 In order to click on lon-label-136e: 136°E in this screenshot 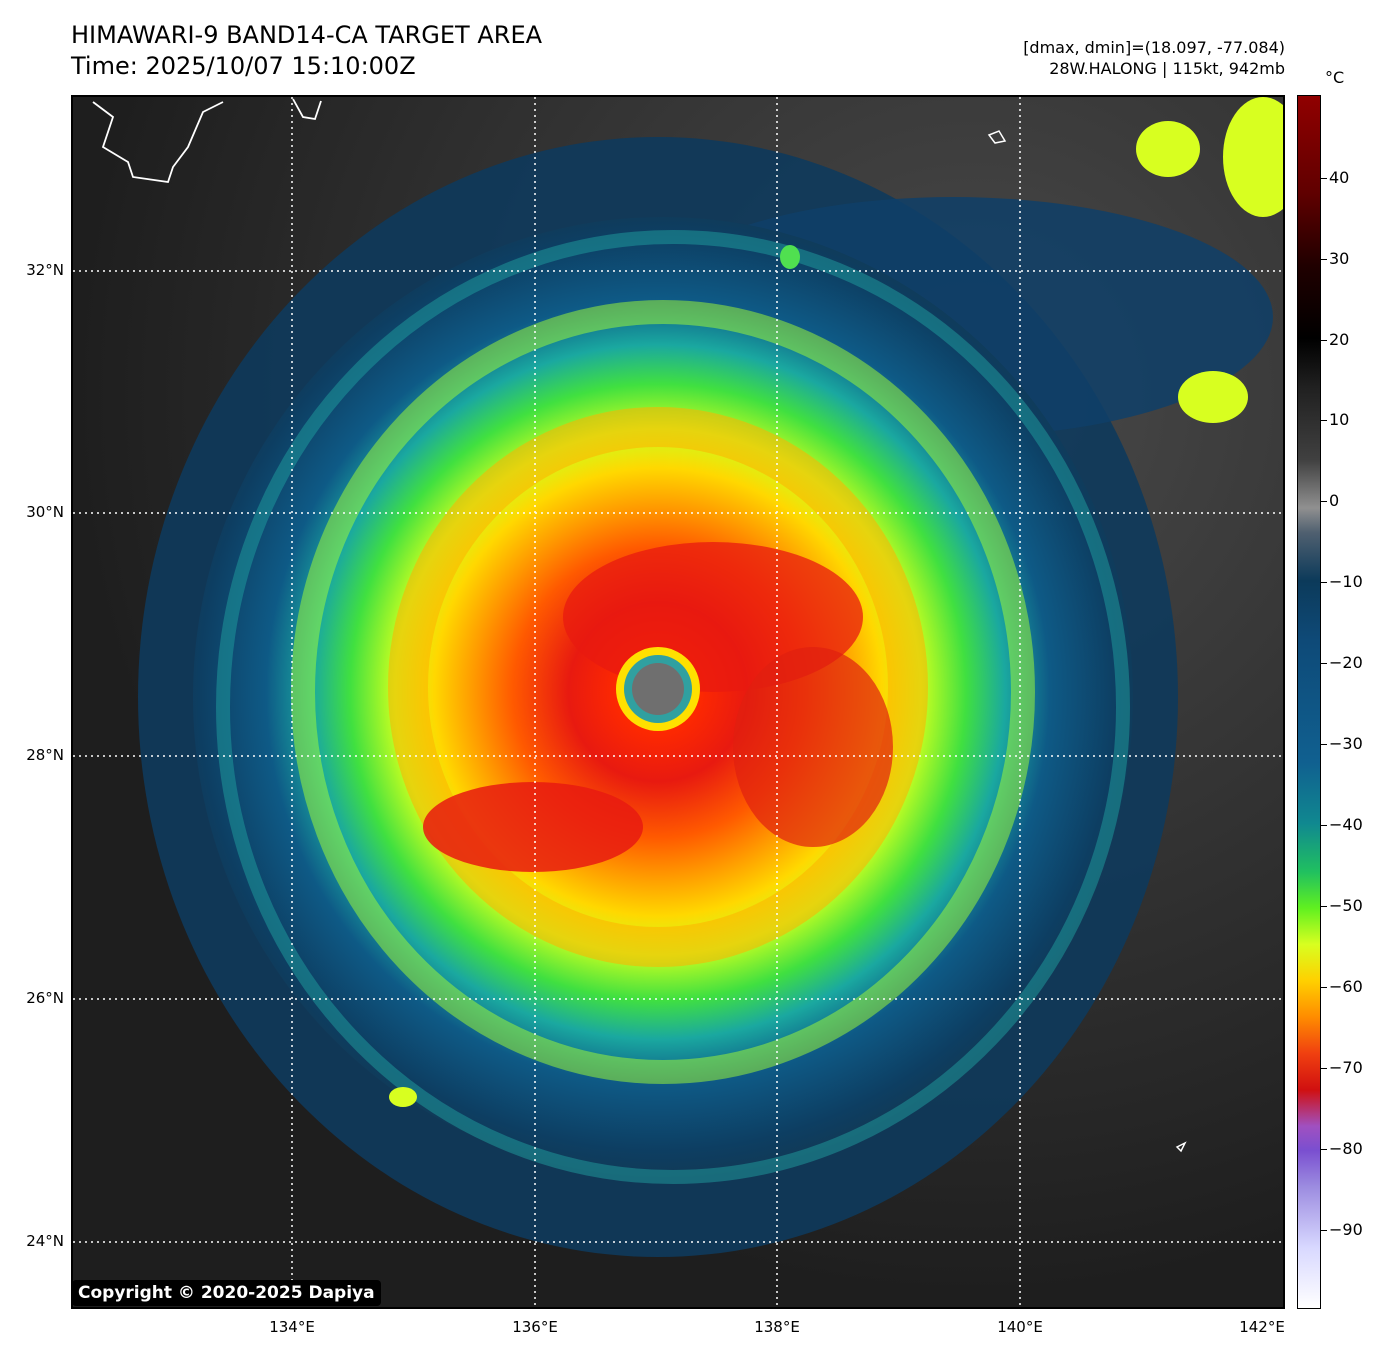, I will do `click(535, 1327)`.